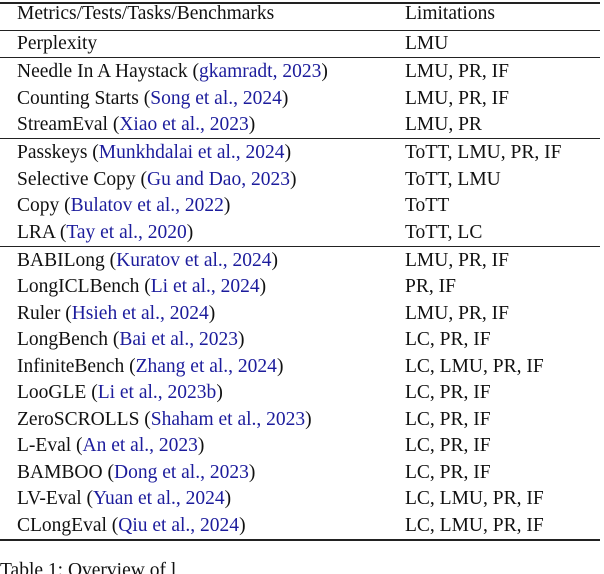 The width and height of the screenshot is (604, 574). What do you see at coordinates (78, 419) in the screenshot?
I see `benchmark-name: ZeroSCROLLS` at bounding box center [78, 419].